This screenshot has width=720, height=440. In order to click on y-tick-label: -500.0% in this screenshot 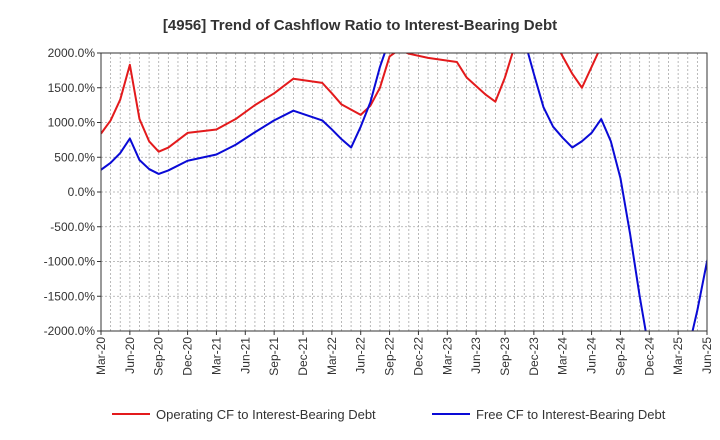, I will do `click(72, 227)`.